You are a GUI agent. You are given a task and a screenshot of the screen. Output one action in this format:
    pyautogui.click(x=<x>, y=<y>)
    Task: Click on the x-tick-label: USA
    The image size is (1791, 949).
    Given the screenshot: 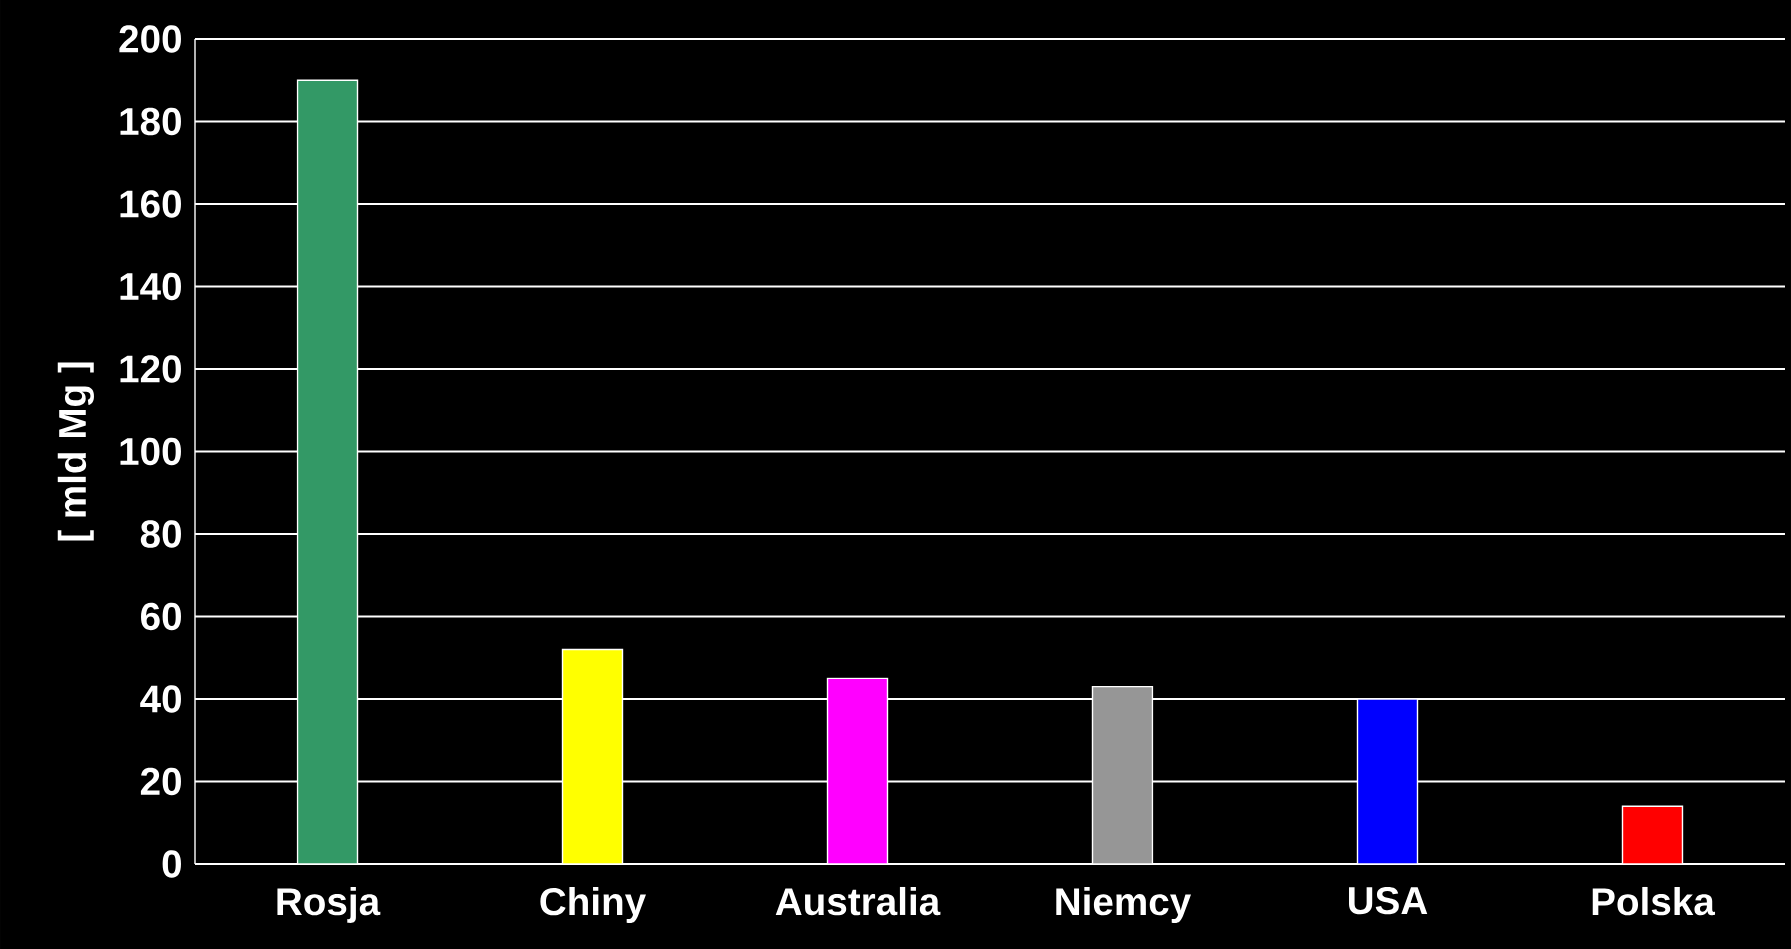 What is the action you would take?
    pyautogui.click(x=1388, y=900)
    